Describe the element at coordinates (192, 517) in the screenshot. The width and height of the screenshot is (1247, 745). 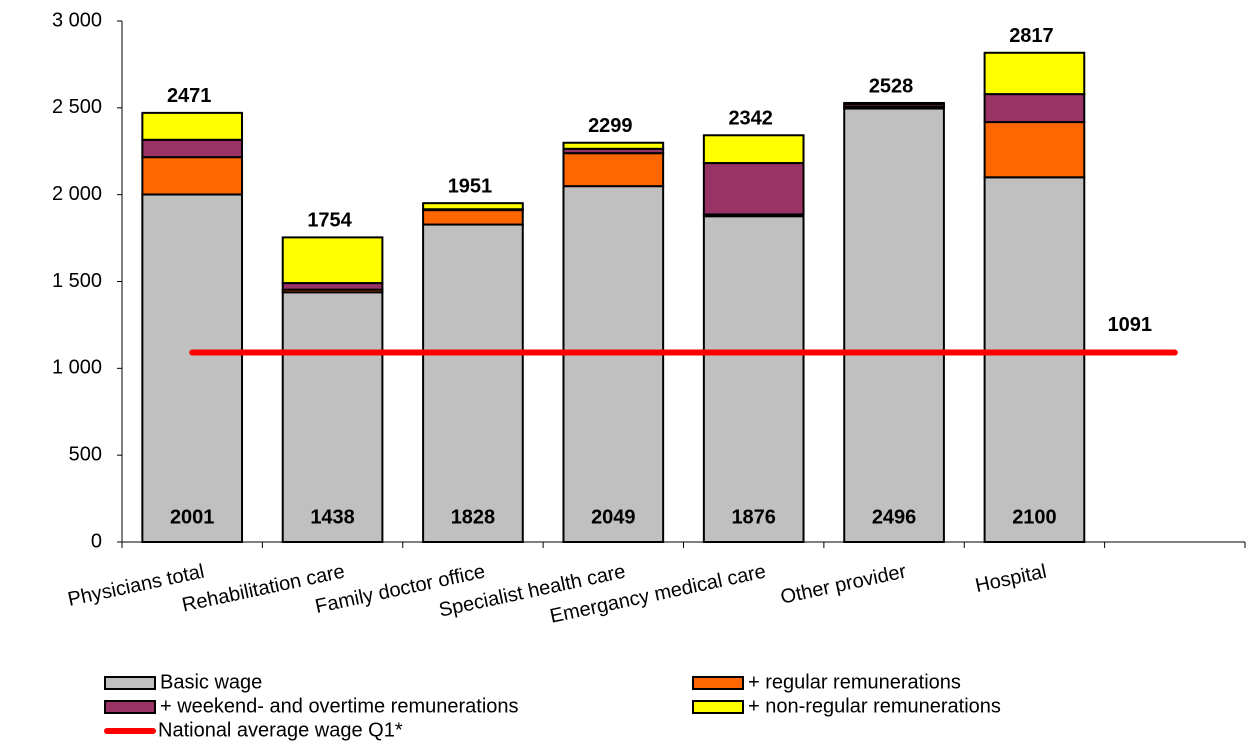
I see `base-label: 2001` at that location.